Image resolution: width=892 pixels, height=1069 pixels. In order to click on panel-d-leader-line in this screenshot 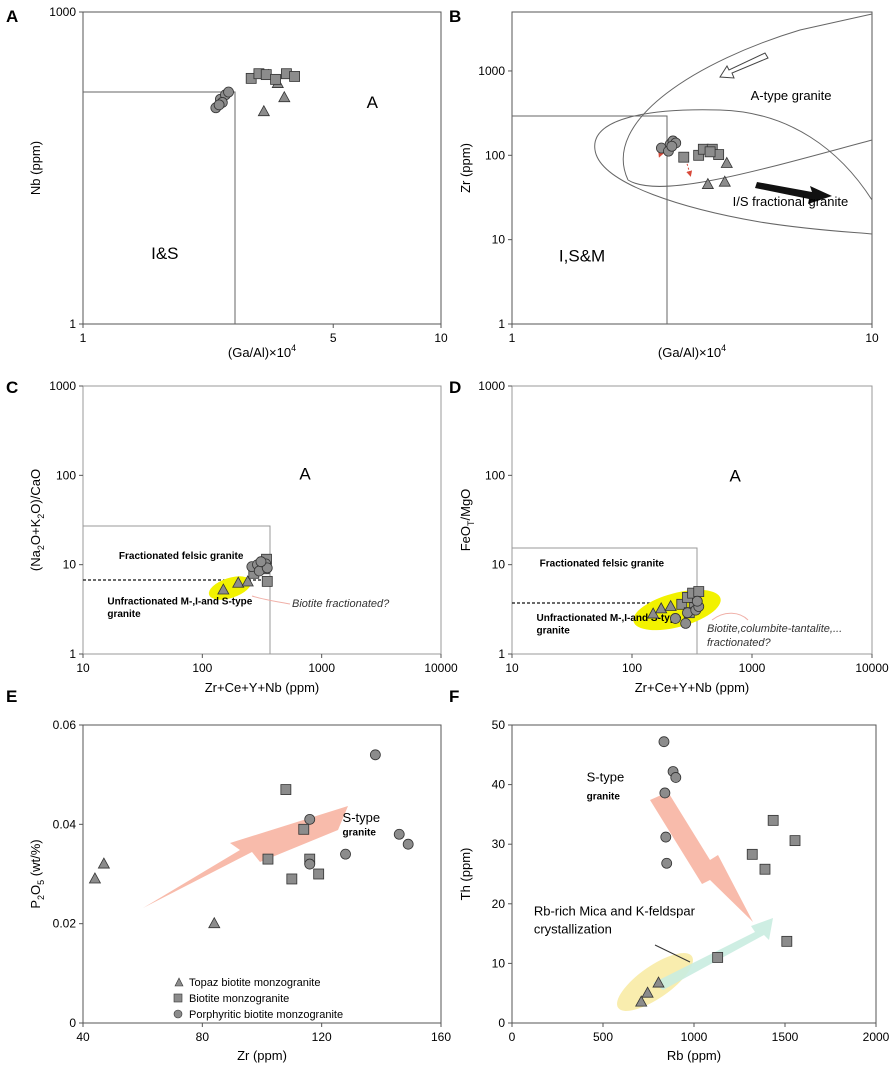, I will do `click(730, 616)`.